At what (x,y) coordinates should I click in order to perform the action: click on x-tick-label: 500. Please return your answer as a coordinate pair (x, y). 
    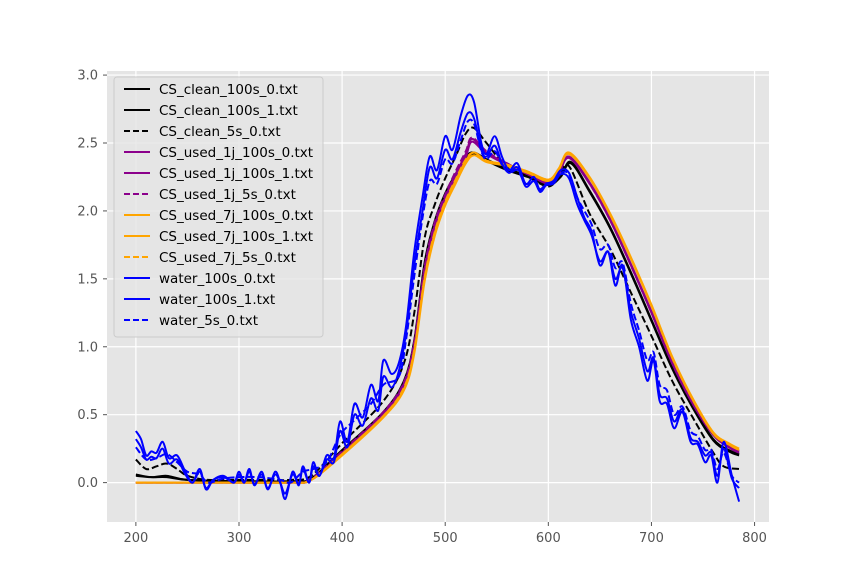
    Looking at the image, I should click on (445, 538).